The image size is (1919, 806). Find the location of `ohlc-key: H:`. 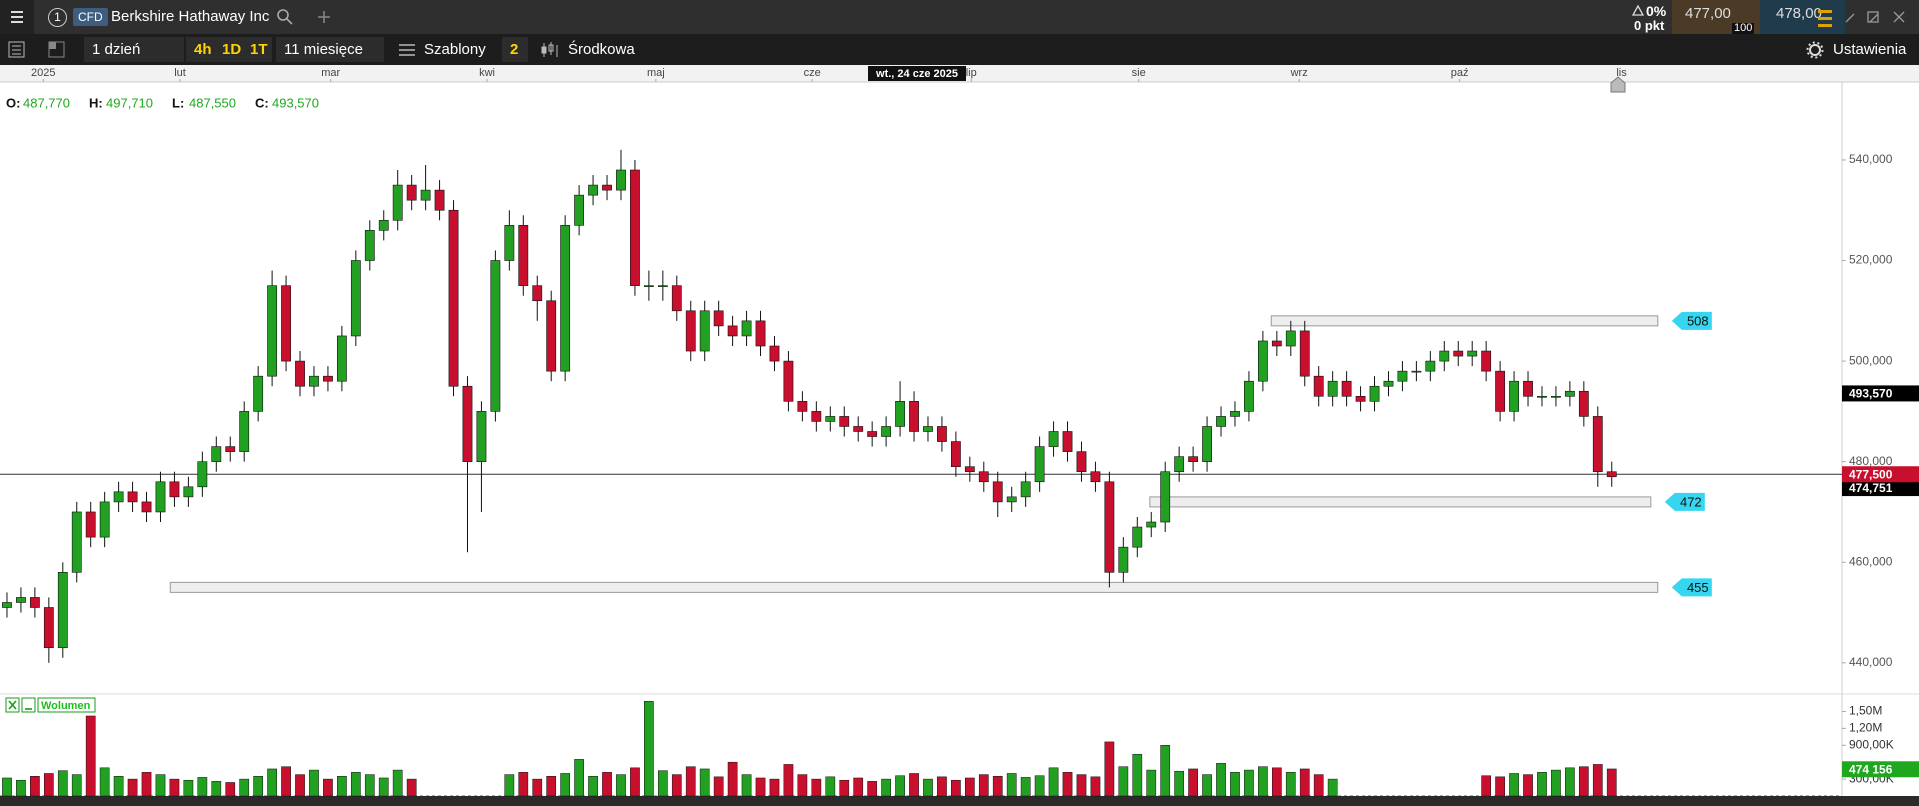

ohlc-key: H: is located at coordinates (96, 102).